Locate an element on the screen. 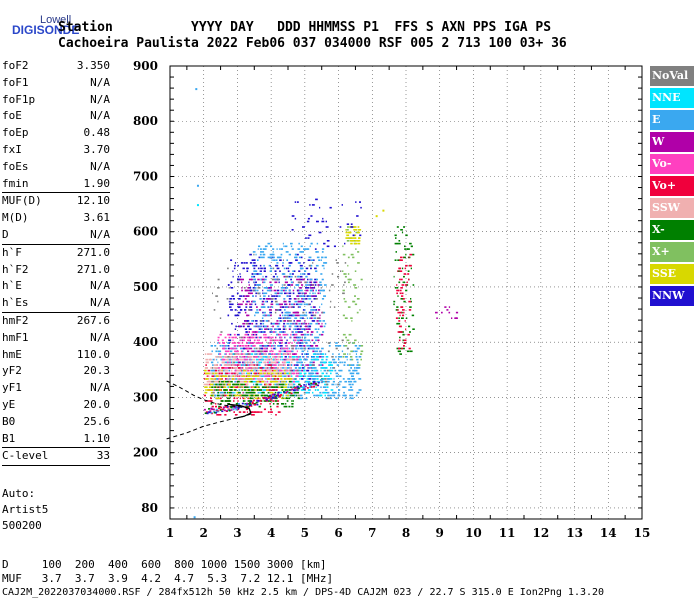 This screenshot has height=600, width=700. autoscaling-info: Auto: Artist5 500200 is located at coordinates (25, 510).